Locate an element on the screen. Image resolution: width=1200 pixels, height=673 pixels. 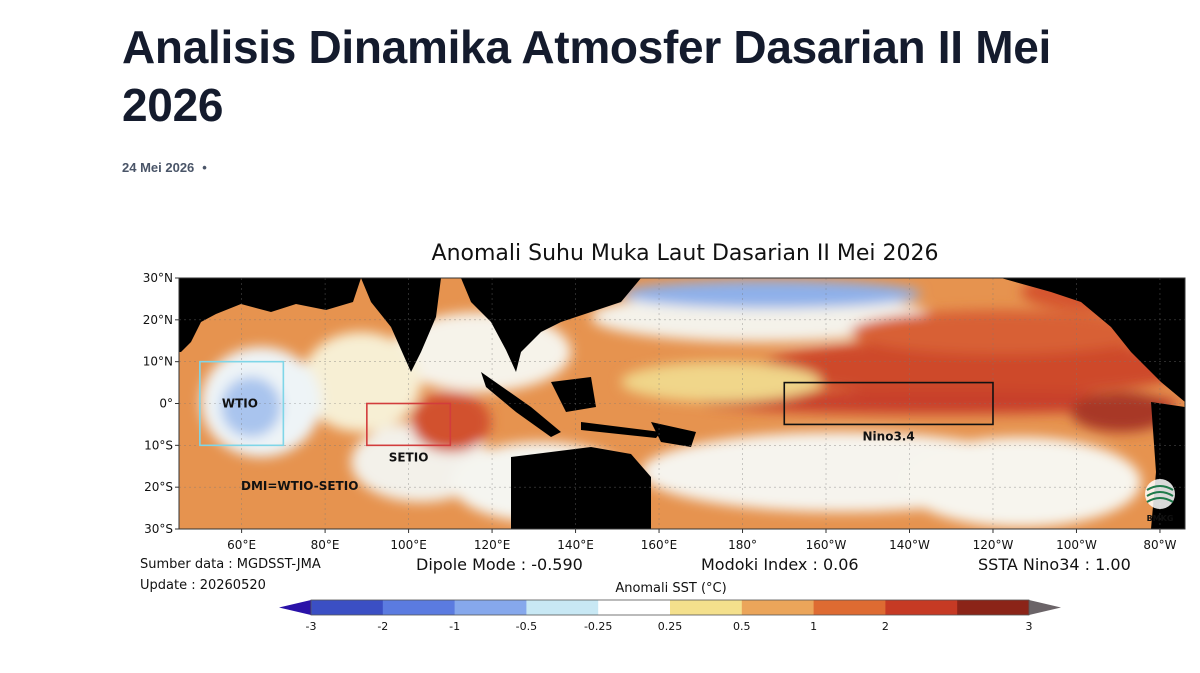
x-tick-label: 100°W is located at coordinates (1076, 545).